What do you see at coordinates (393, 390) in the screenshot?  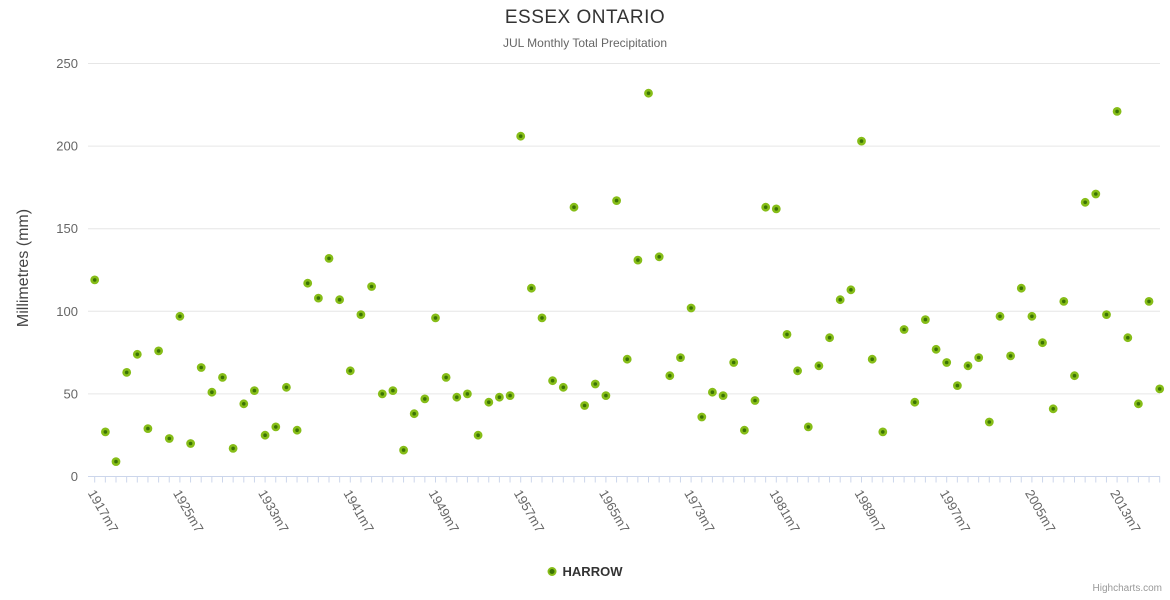 I see `data-point: 1945m7: 52 mm` at bounding box center [393, 390].